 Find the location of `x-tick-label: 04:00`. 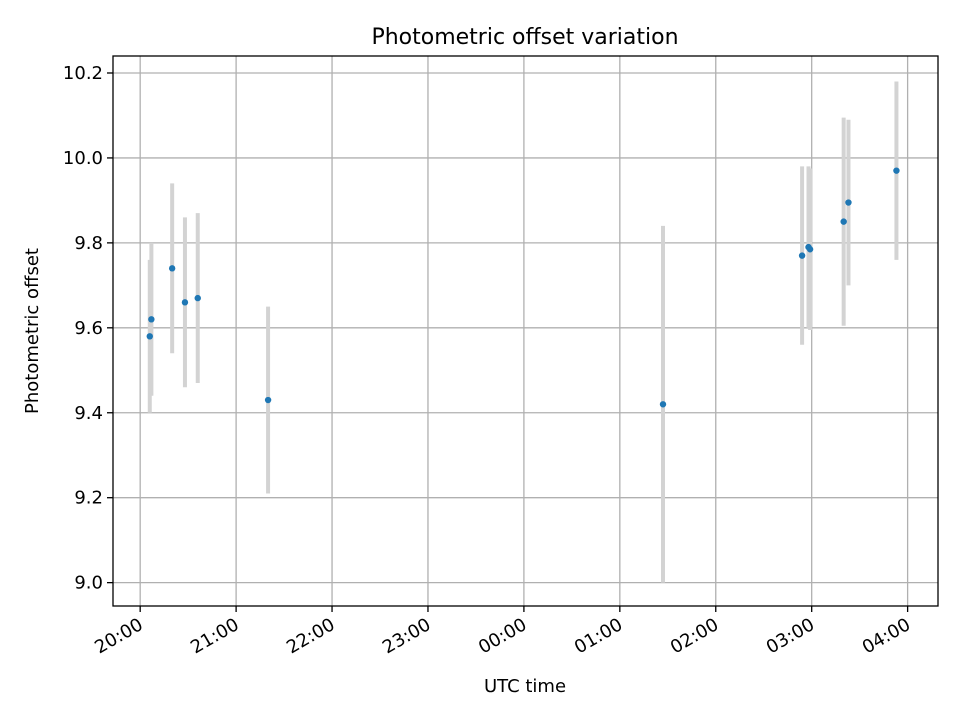

x-tick-label: 04:00 is located at coordinates (886, 636).